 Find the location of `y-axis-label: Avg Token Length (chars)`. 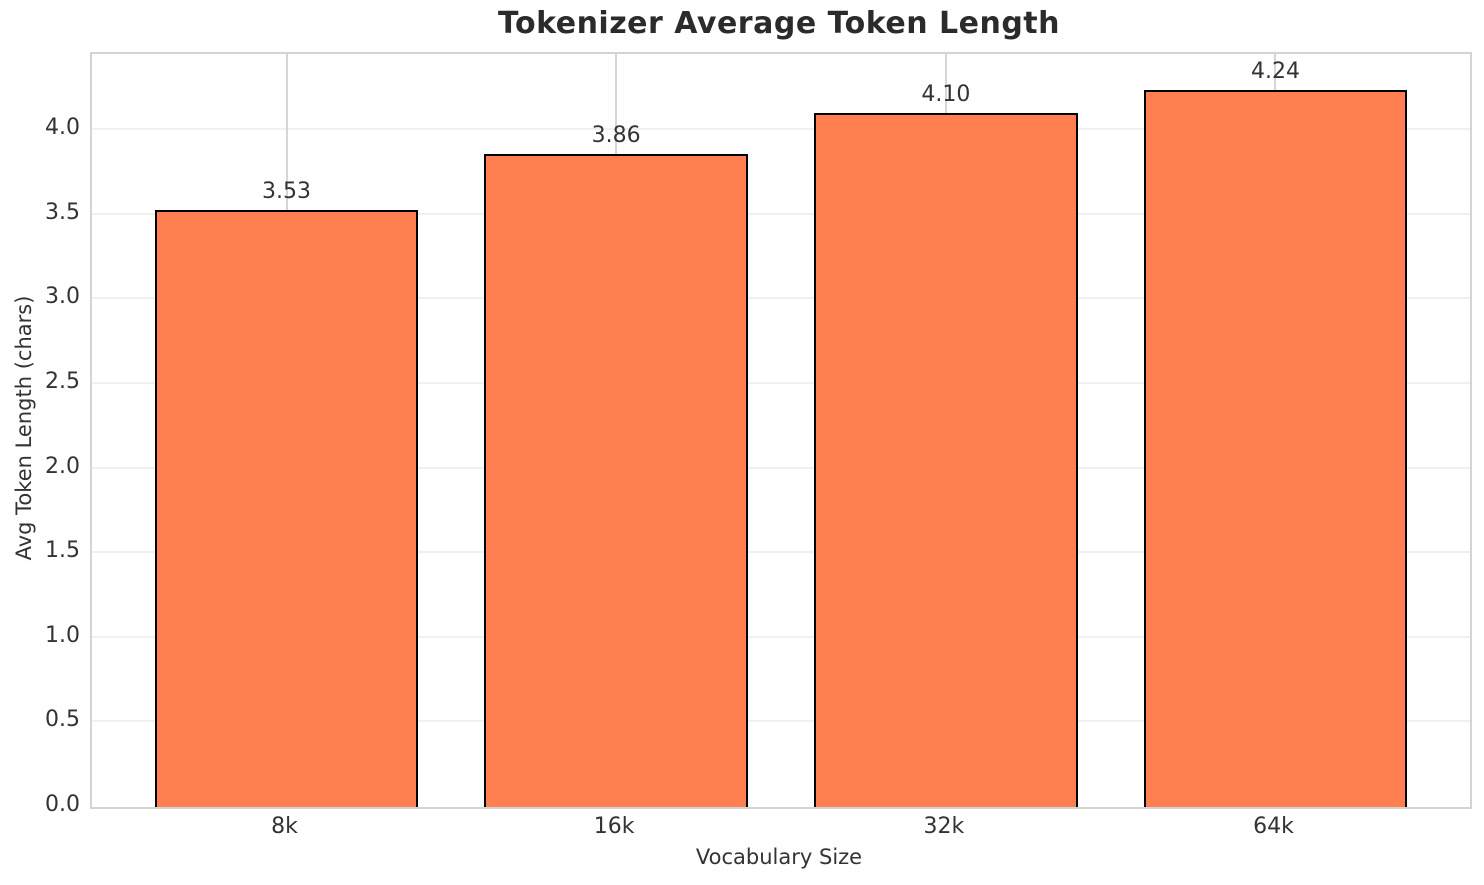

y-axis-label: Avg Token Length (chars) is located at coordinates (24, 428).